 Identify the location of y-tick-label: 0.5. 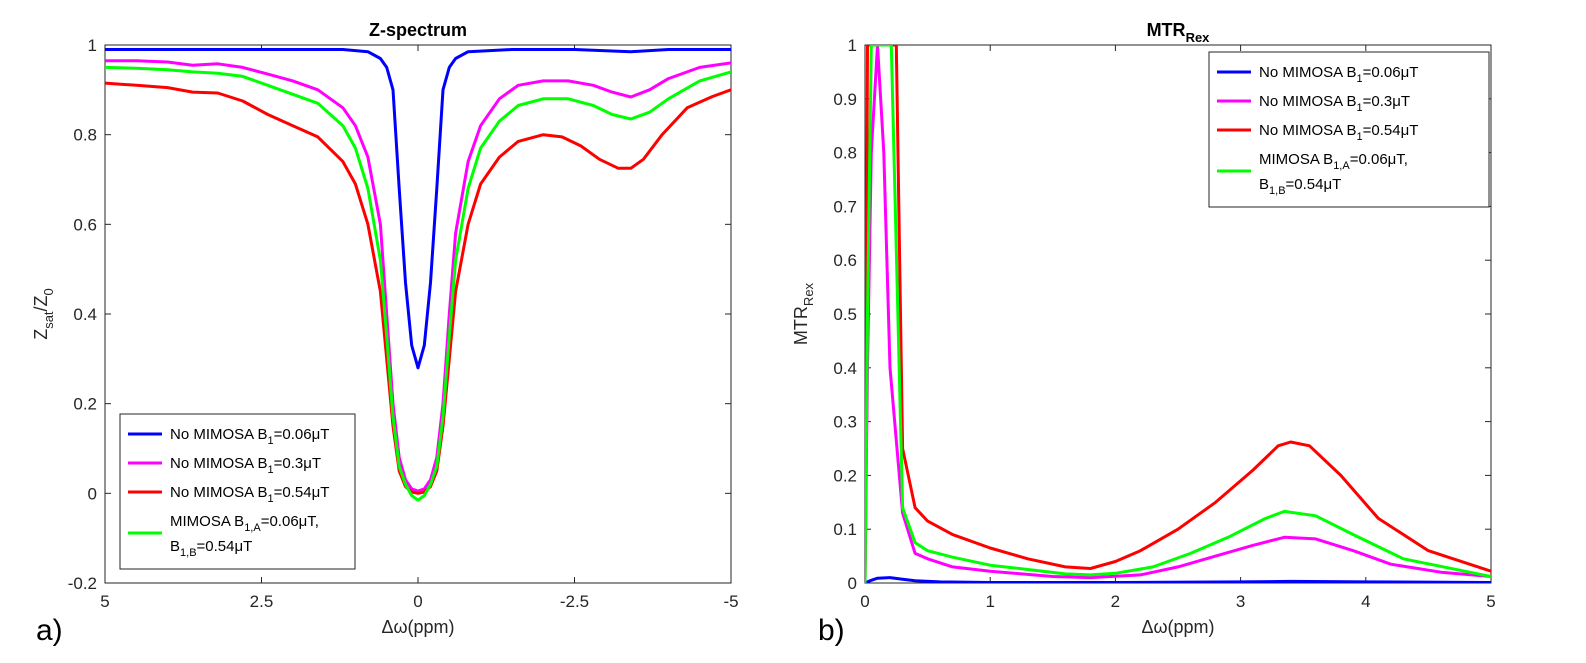
(845, 314).